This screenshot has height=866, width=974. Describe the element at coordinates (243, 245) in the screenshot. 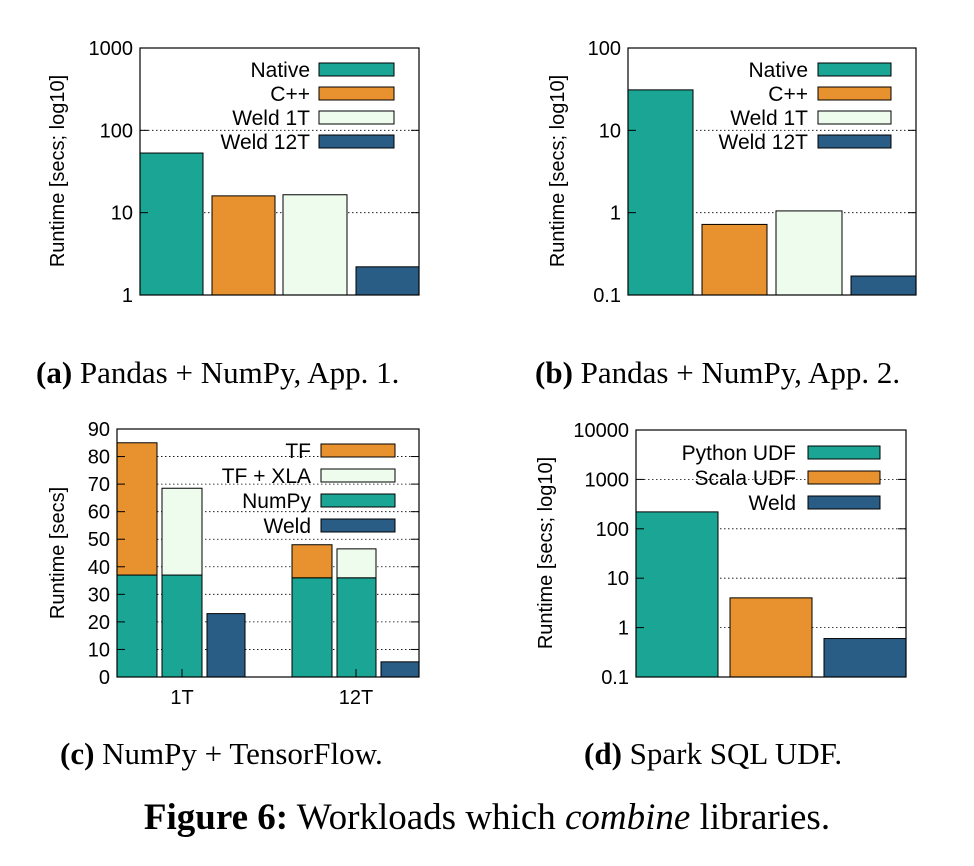

I see `chart-a-bar-c` at that location.